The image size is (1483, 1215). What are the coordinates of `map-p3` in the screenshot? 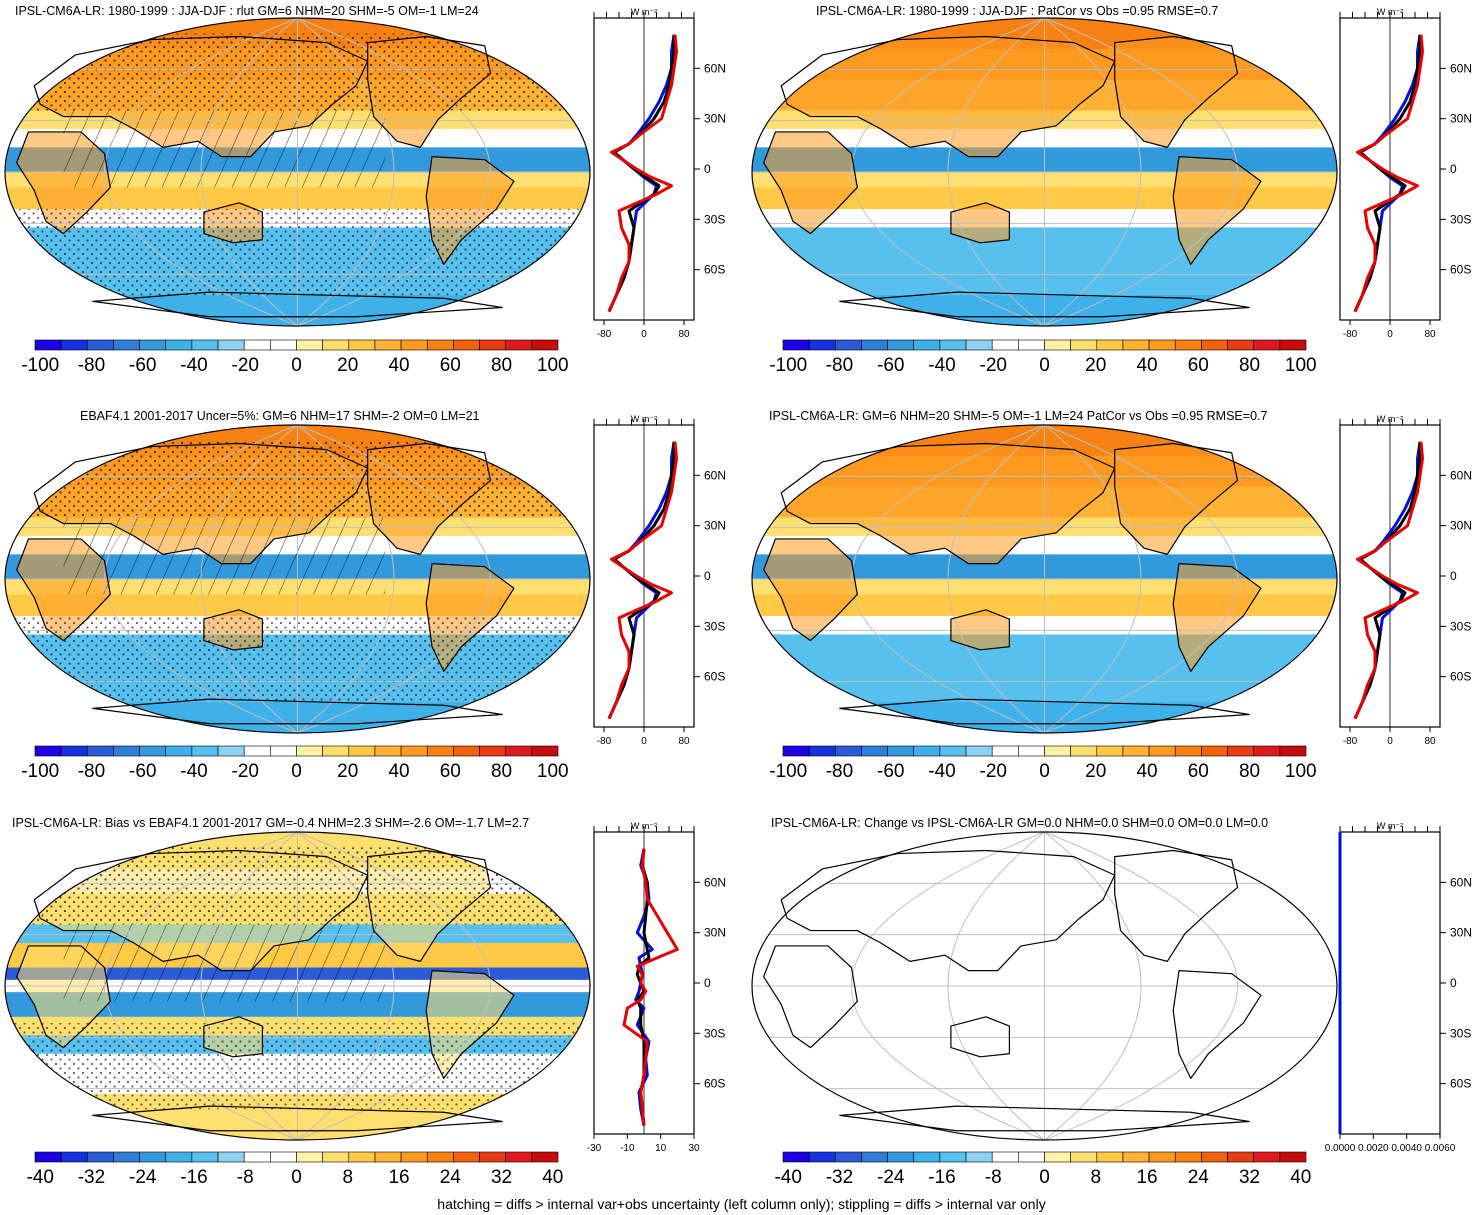 It's located at (297, 579).